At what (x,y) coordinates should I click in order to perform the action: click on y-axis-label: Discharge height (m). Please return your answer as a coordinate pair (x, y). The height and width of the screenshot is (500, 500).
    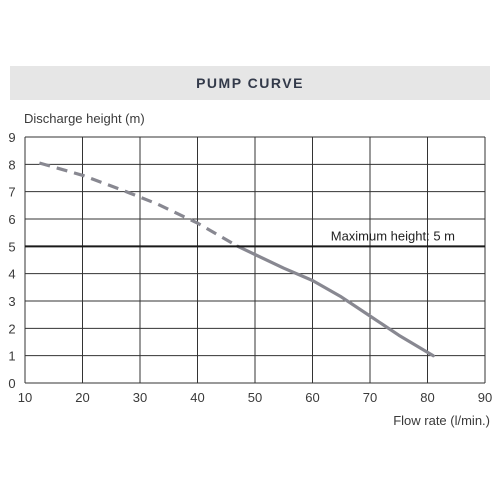
    Looking at the image, I should click on (84, 118).